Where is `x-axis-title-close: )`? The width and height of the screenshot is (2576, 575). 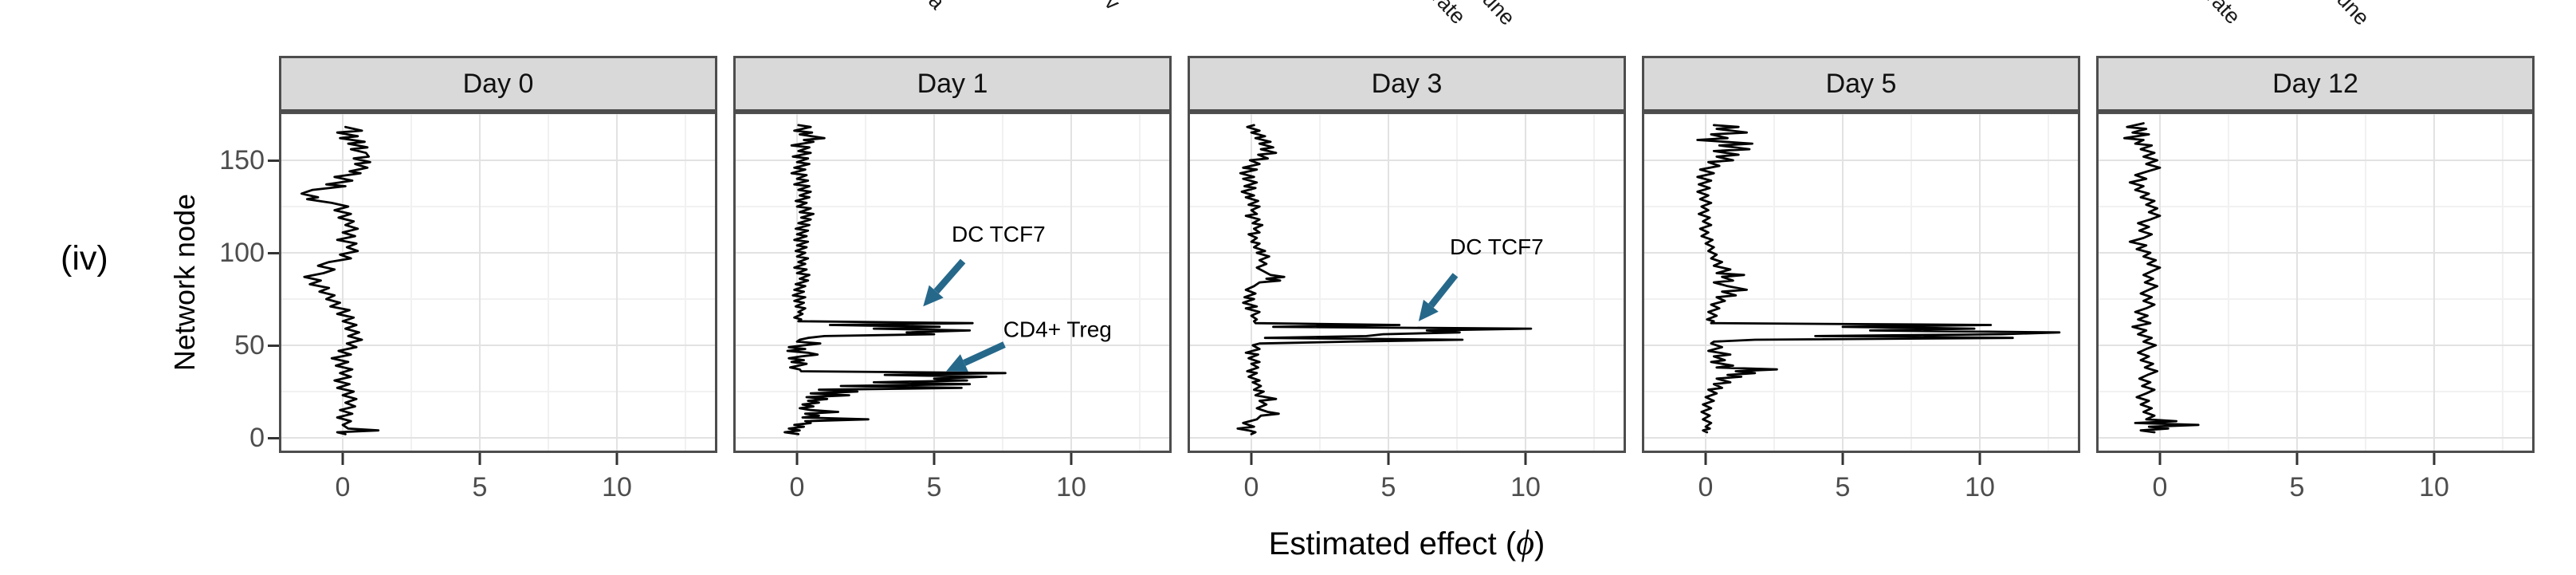 x-axis-title-close: ) is located at coordinates (1539, 543).